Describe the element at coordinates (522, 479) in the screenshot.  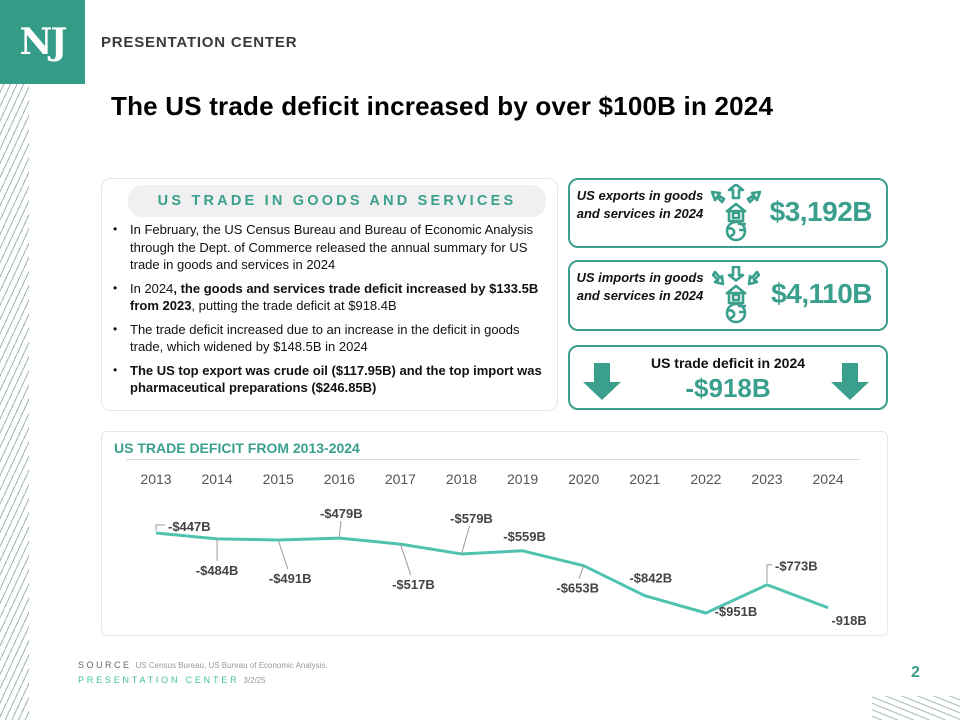
I see `x-tick-label: 2019` at that location.